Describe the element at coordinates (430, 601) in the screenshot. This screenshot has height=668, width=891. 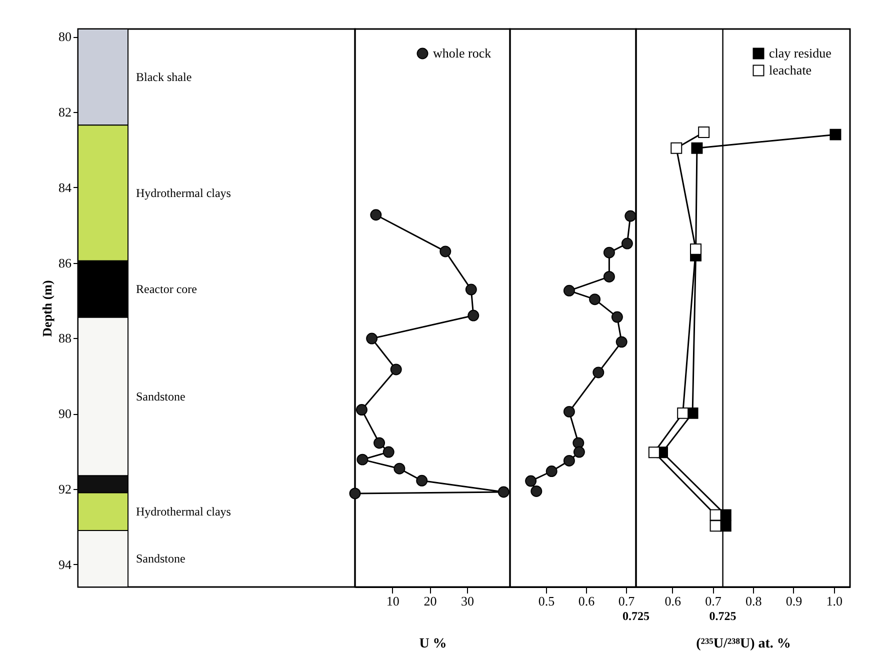
I see `x-tick-label: 20` at that location.